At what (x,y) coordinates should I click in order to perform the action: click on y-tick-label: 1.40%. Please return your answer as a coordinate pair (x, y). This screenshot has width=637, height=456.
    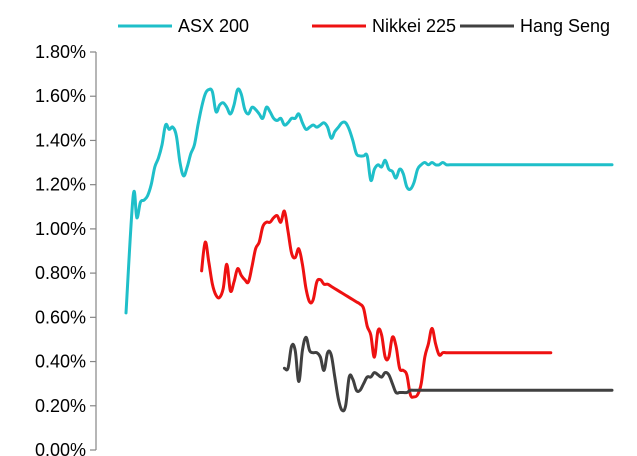
    Looking at the image, I should click on (60, 140).